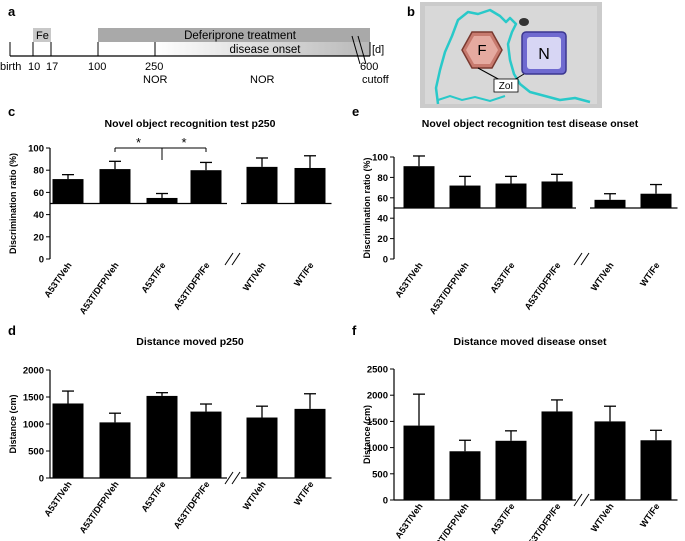  What do you see at coordinates (362, 50) in the screenshot?
I see `axis-break-right` at bounding box center [362, 50].